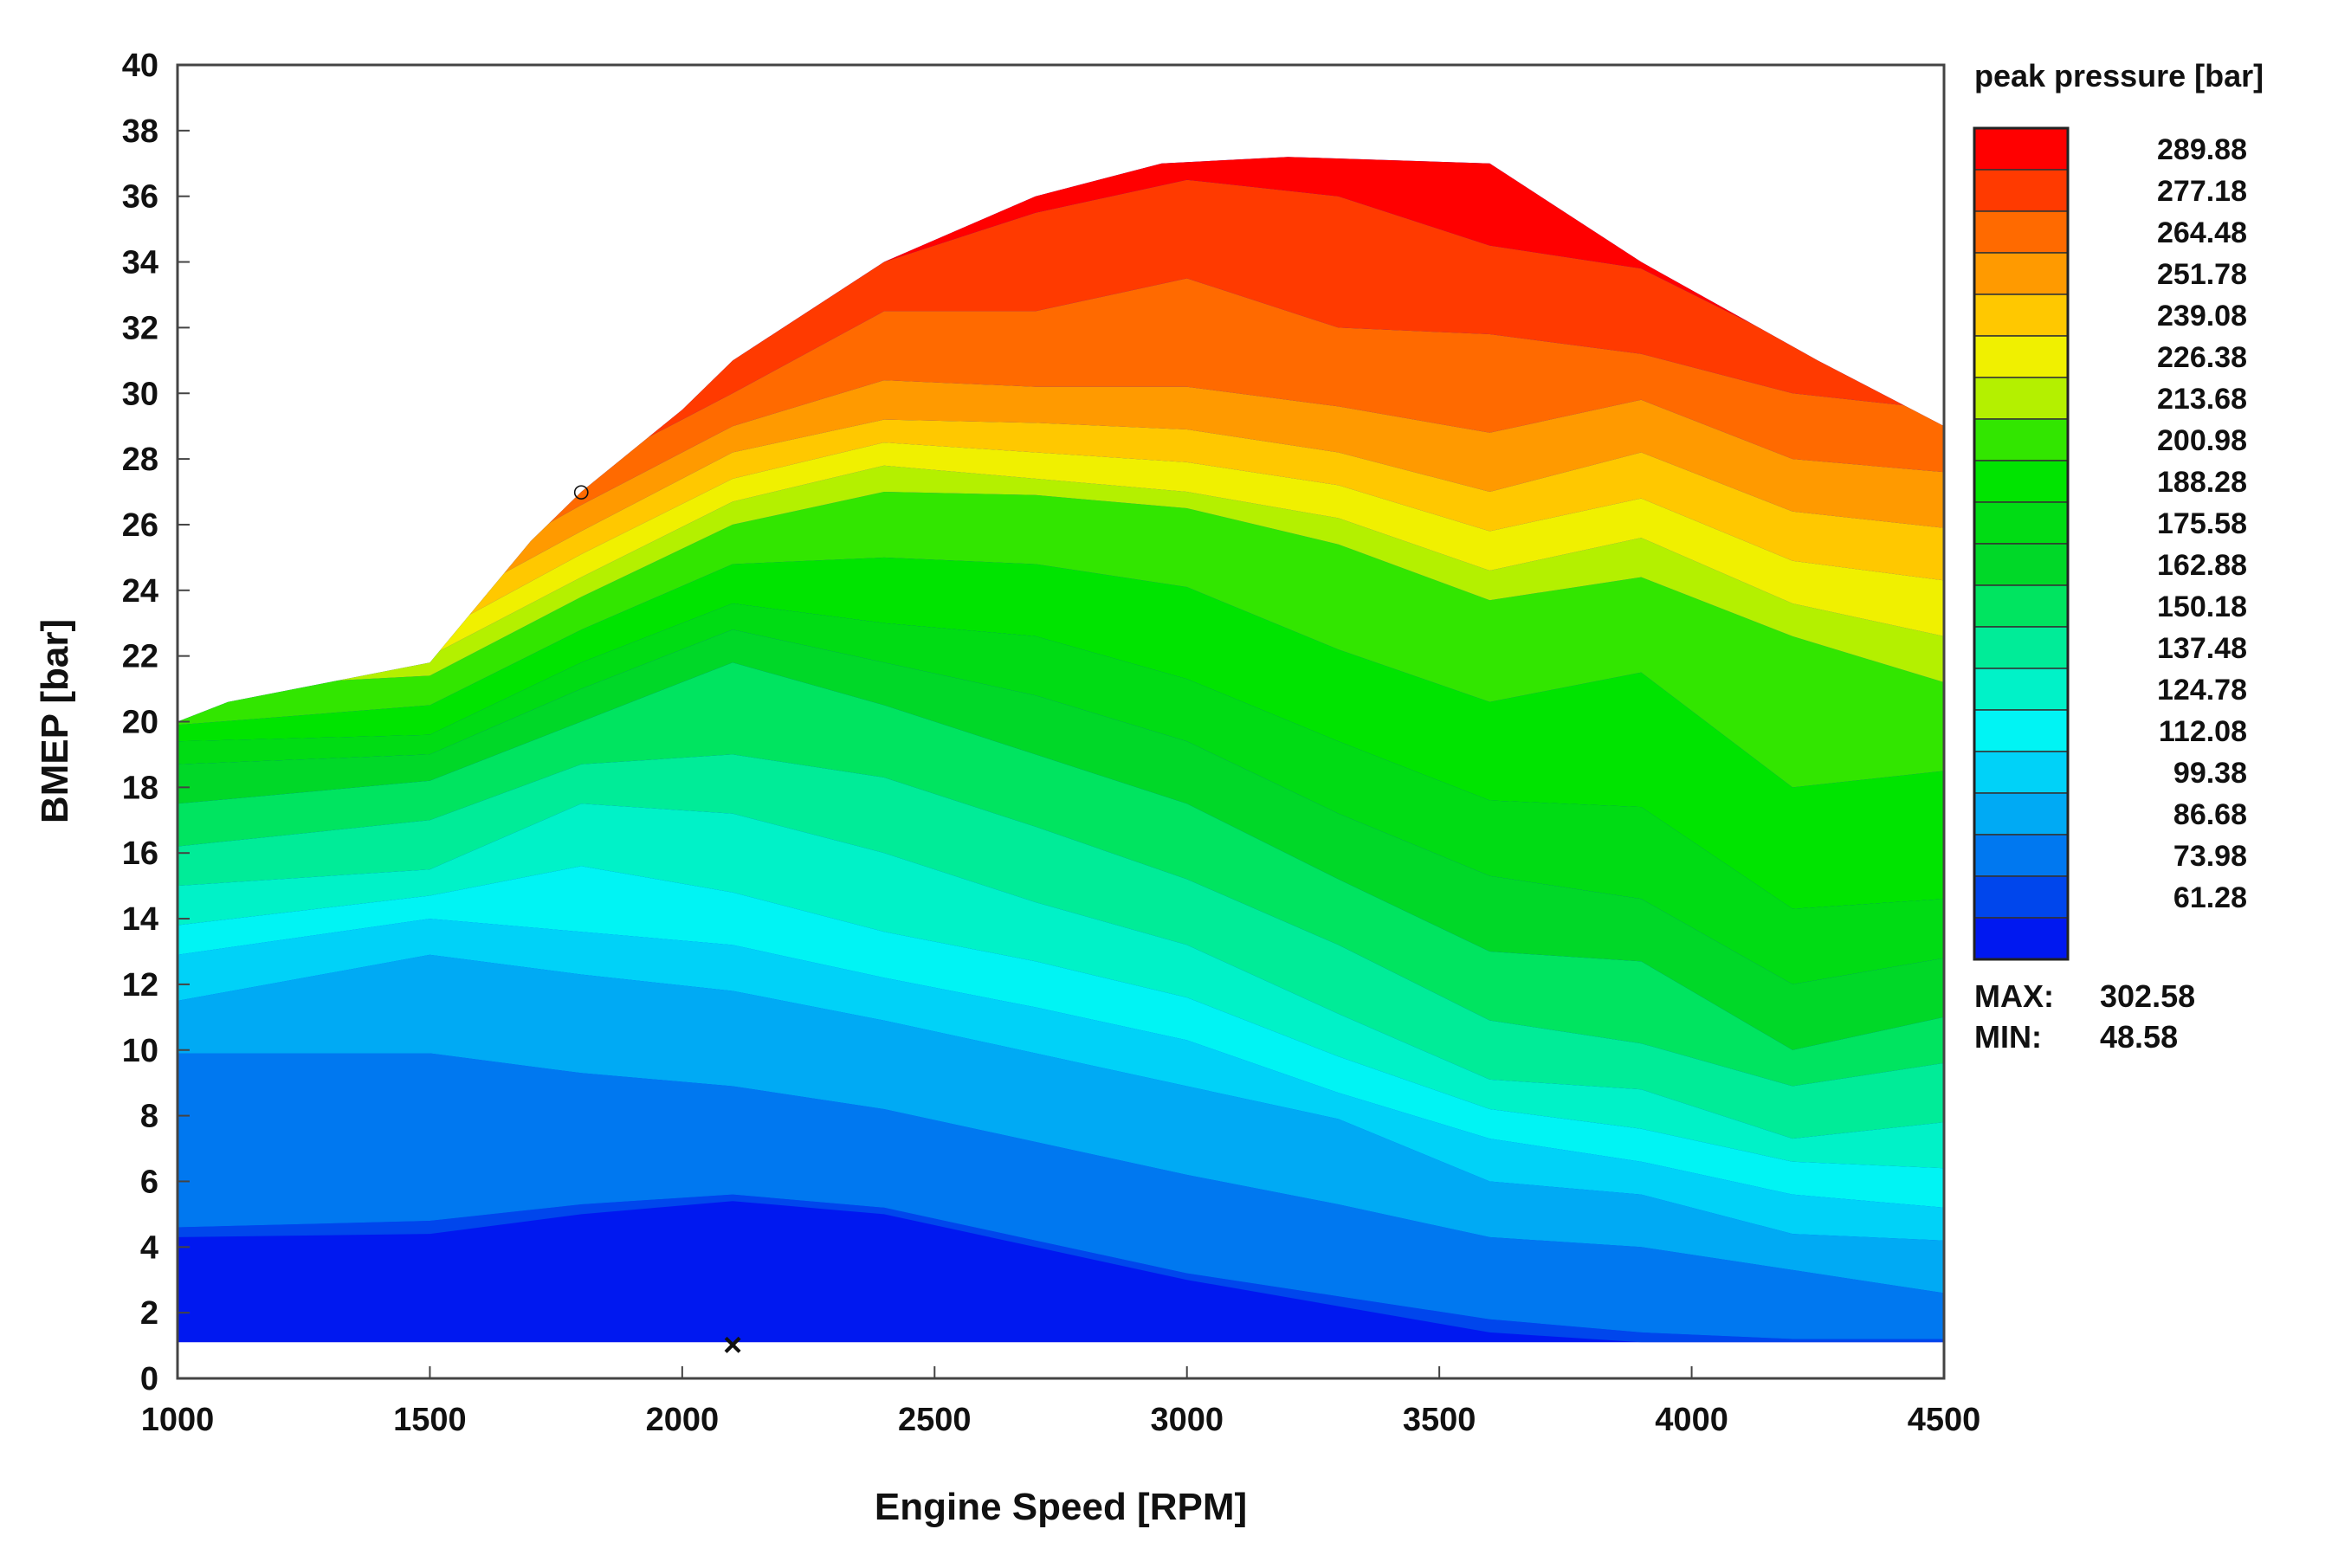 The width and height of the screenshot is (2351, 1568). What do you see at coordinates (140, 657) in the screenshot?
I see `y-tick-label: 22` at bounding box center [140, 657].